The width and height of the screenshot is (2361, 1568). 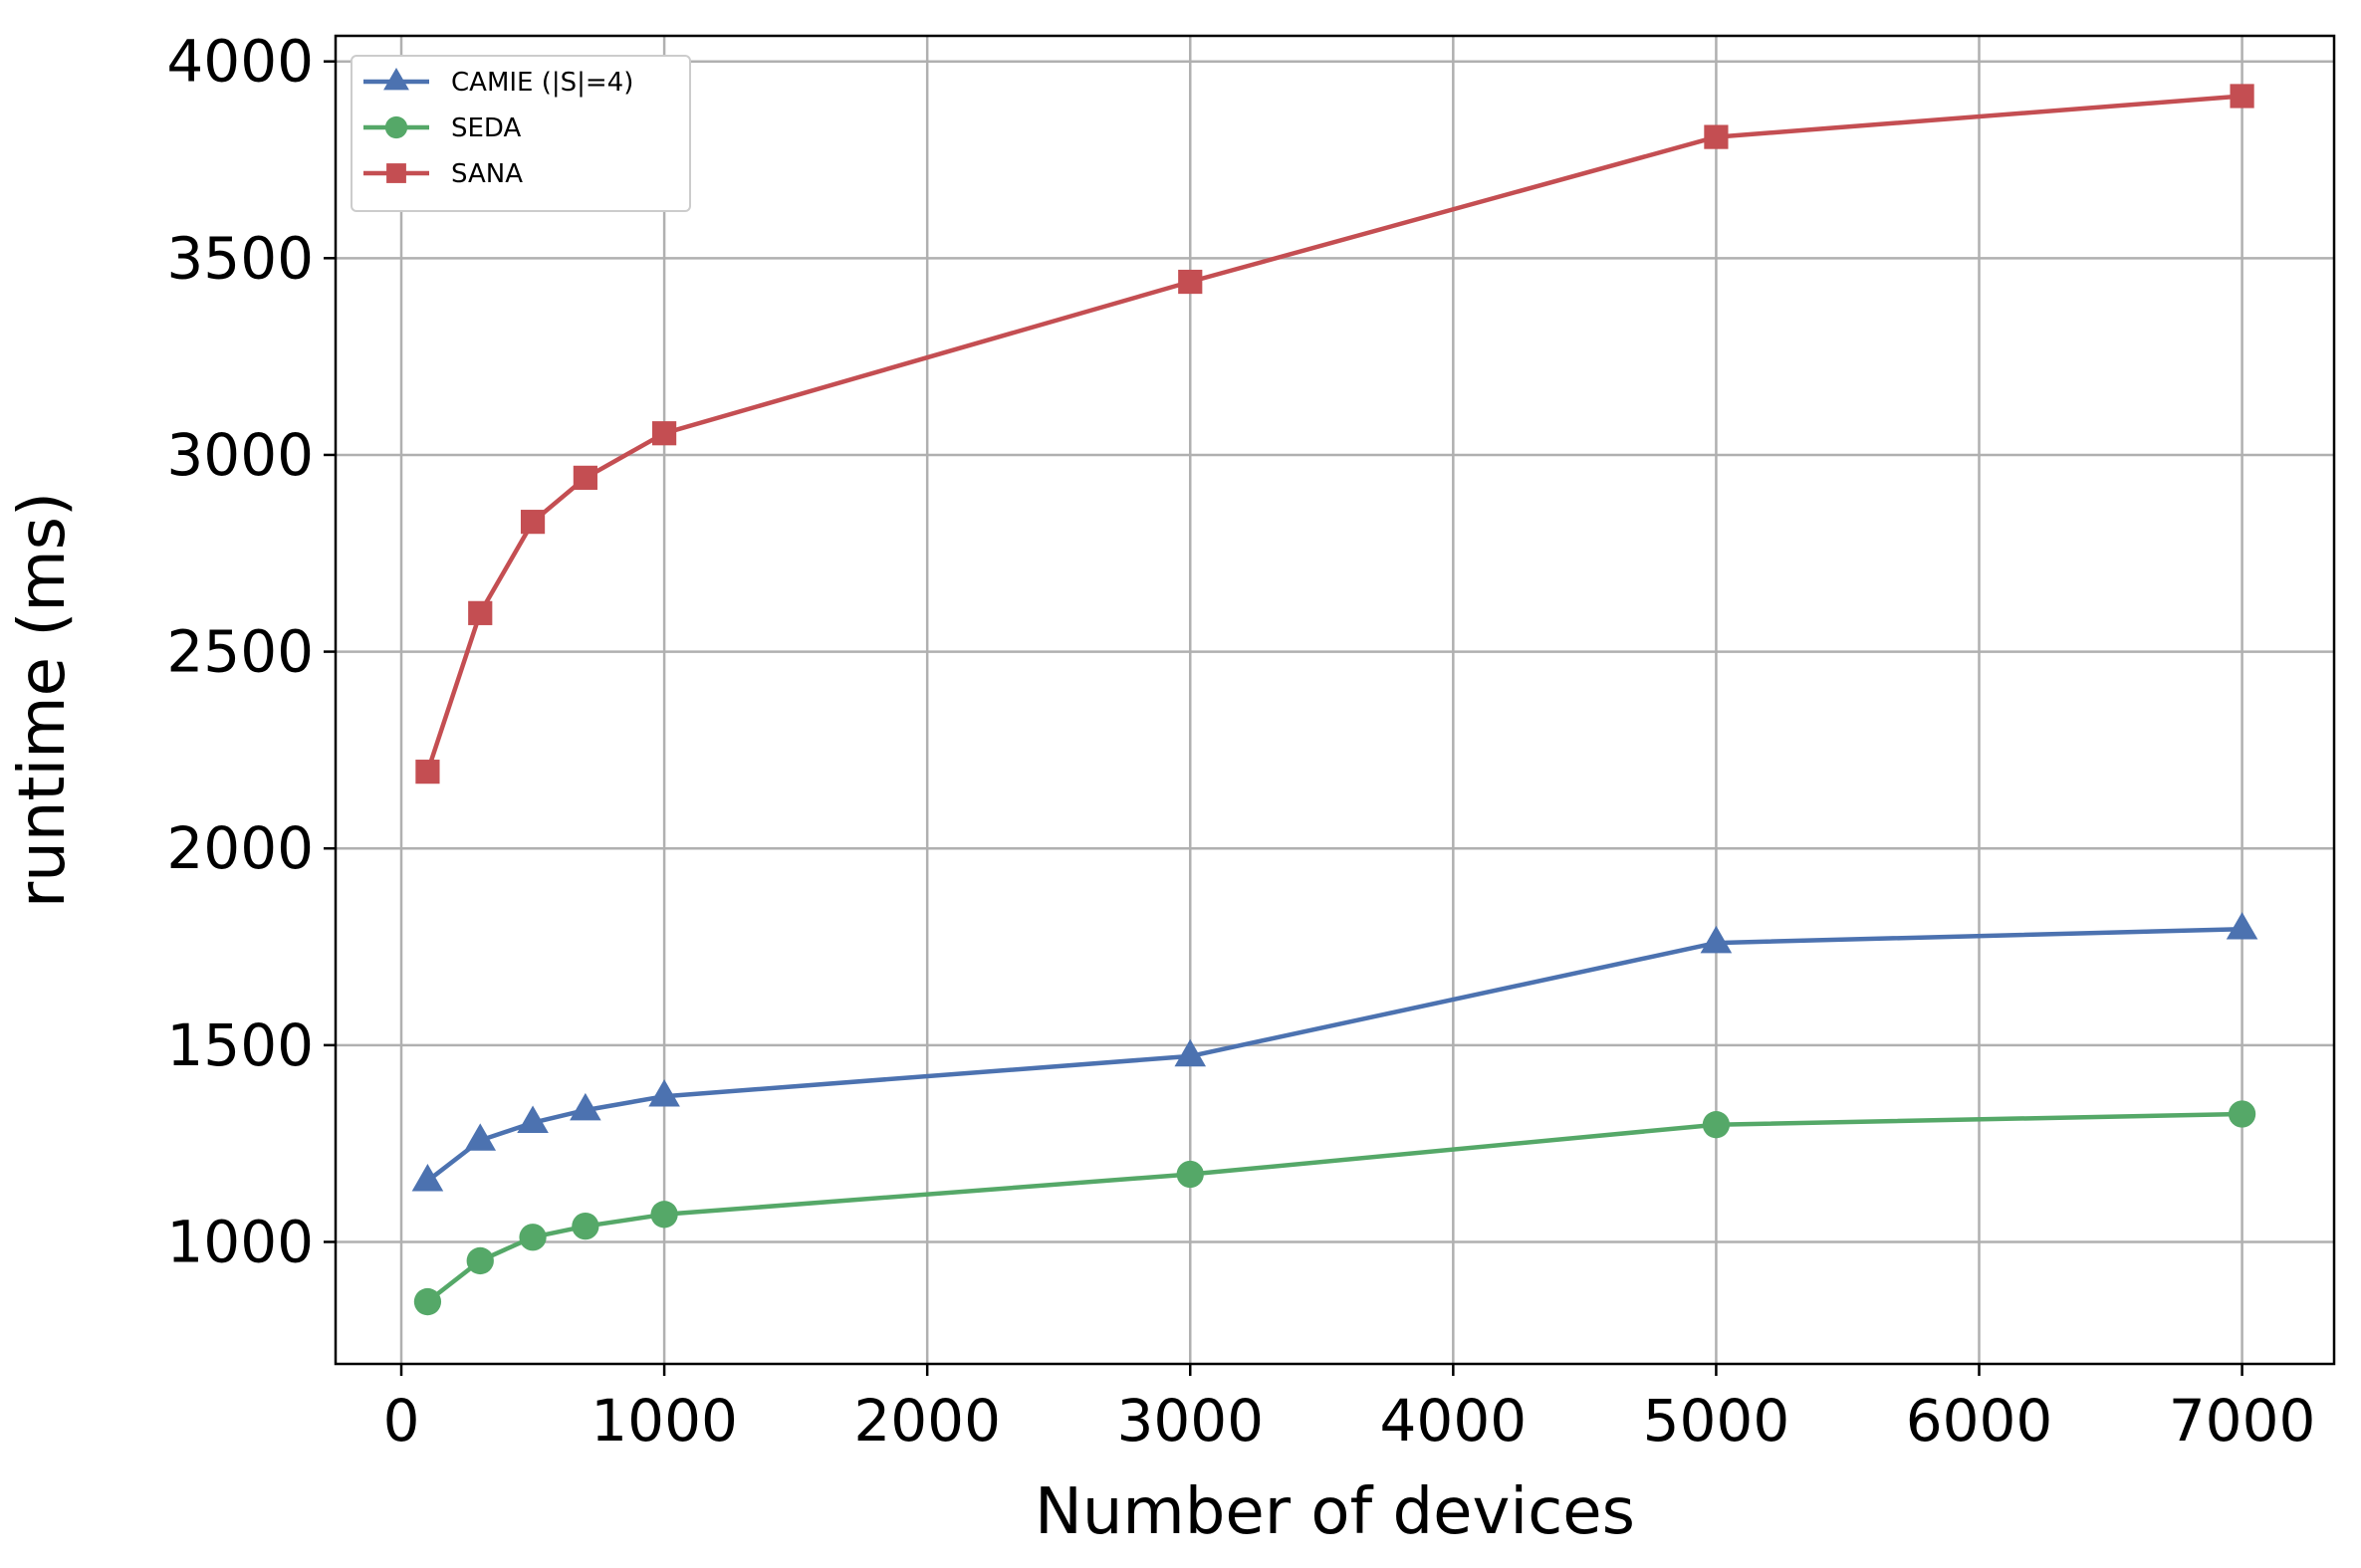 What do you see at coordinates (240, 1045) in the screenshot?
I see `y-tick-label: 1500` at bounding box center [240, 1045].